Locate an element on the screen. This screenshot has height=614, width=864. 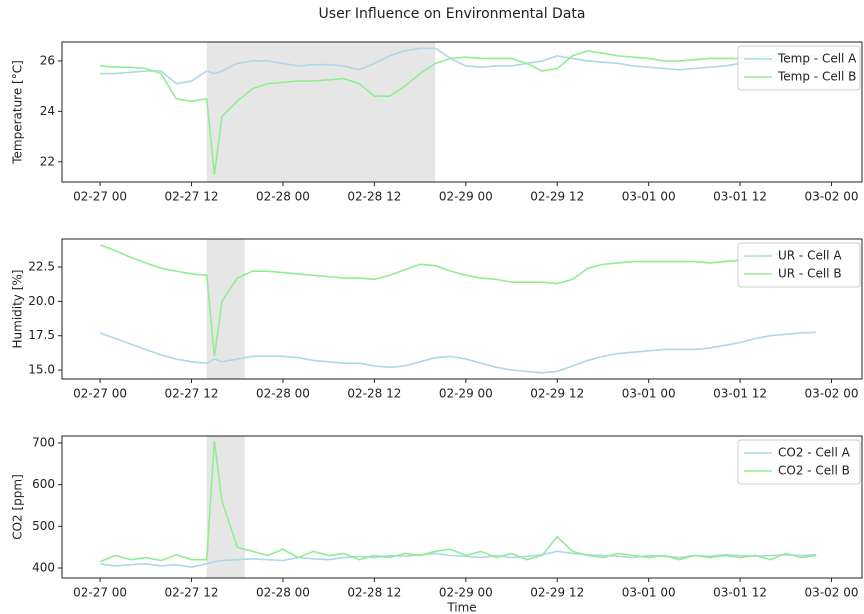
y-tick-label: 600 is located at coordinates (43, 484).